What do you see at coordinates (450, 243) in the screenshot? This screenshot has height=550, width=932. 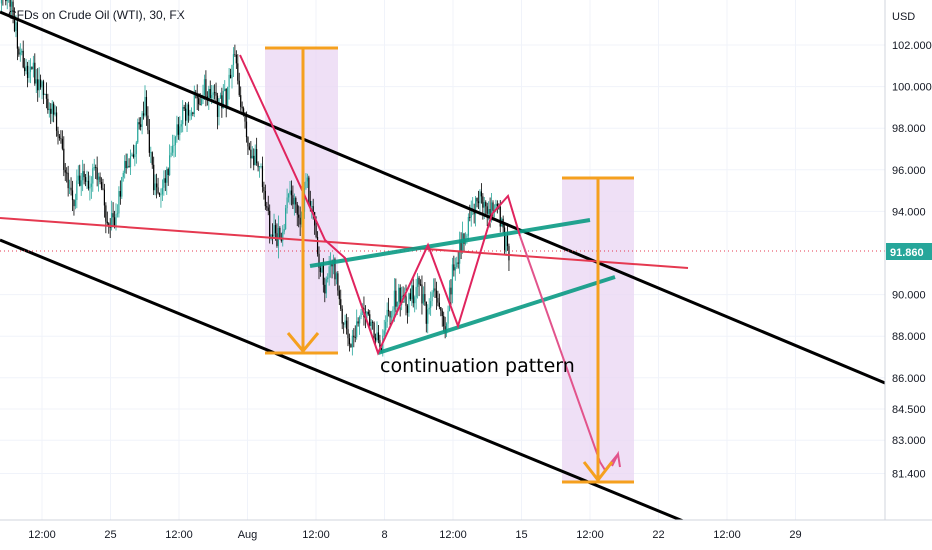 I see `wedge-upper-line` at bounding box center [450, 243].